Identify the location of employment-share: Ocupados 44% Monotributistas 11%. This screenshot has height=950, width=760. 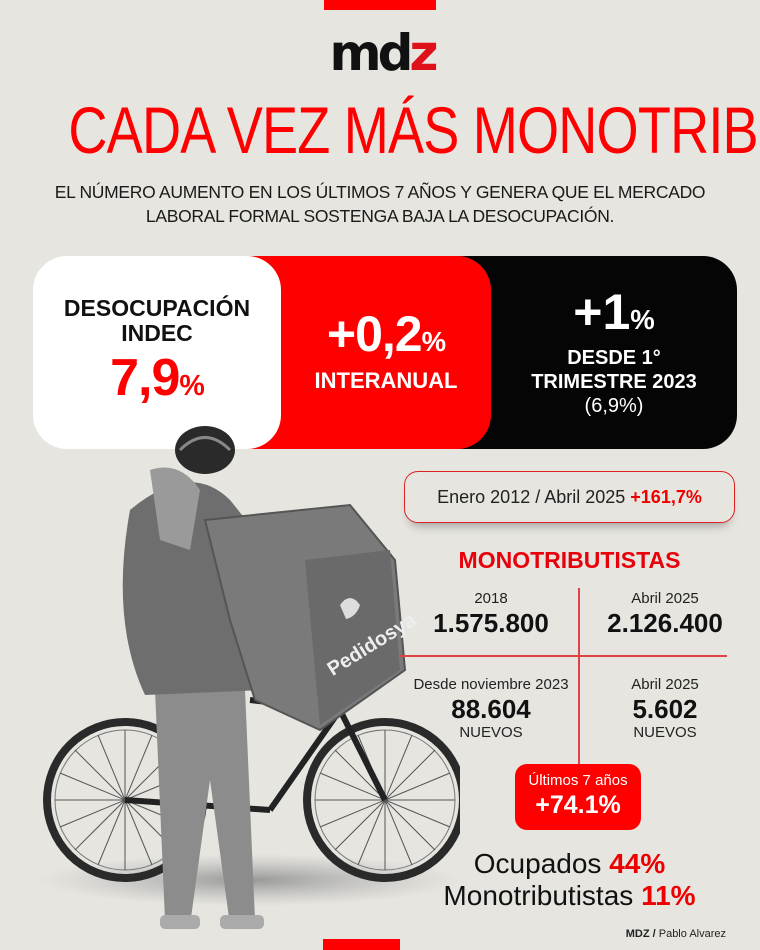
(569, 880).